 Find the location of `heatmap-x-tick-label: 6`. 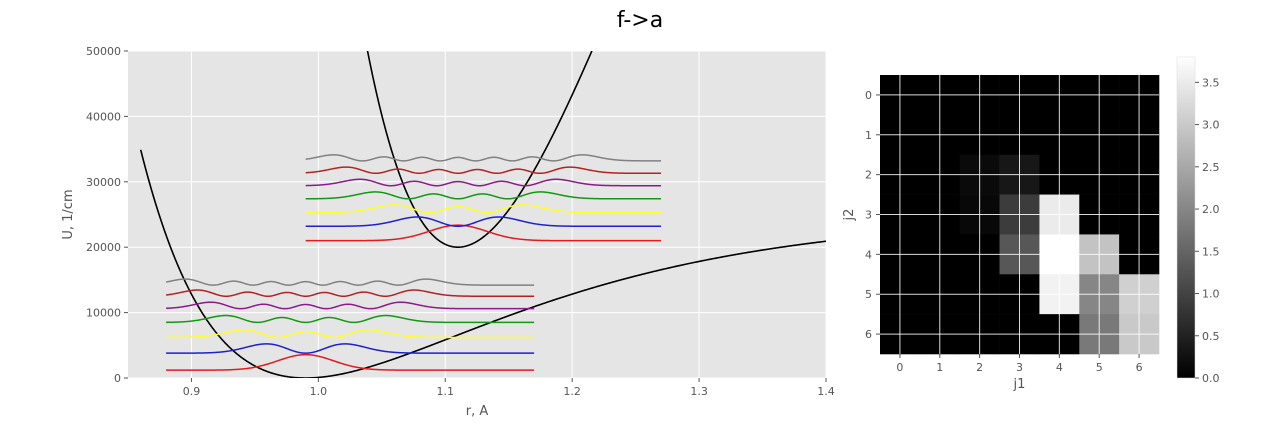

heatmap-x-tick-label: 6 is located at coordinates (1139, 367).